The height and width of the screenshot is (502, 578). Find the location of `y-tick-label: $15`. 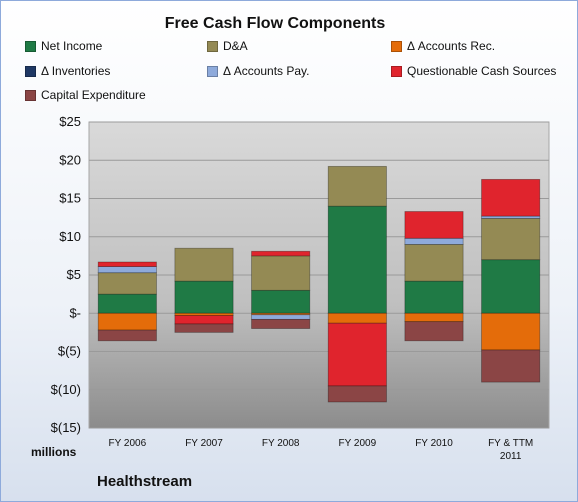

y-tick-label: $15 is located at coordinates (70, 198).